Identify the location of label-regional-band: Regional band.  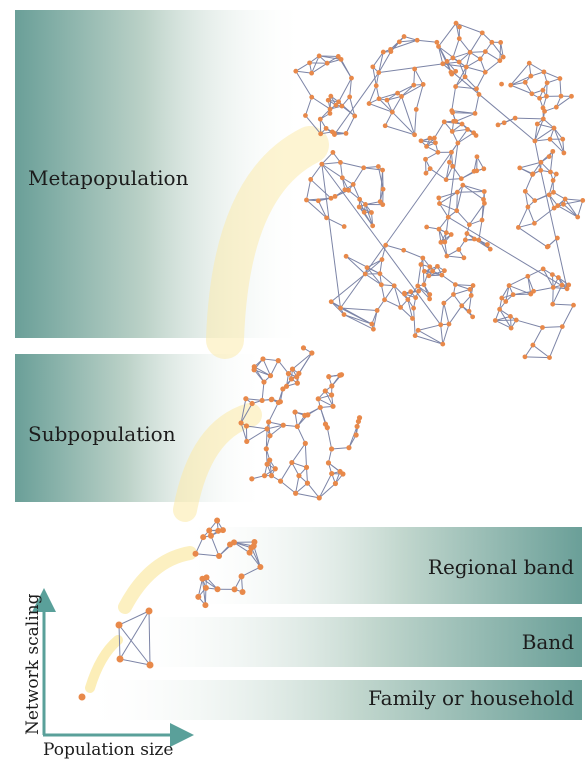
(501, 567).